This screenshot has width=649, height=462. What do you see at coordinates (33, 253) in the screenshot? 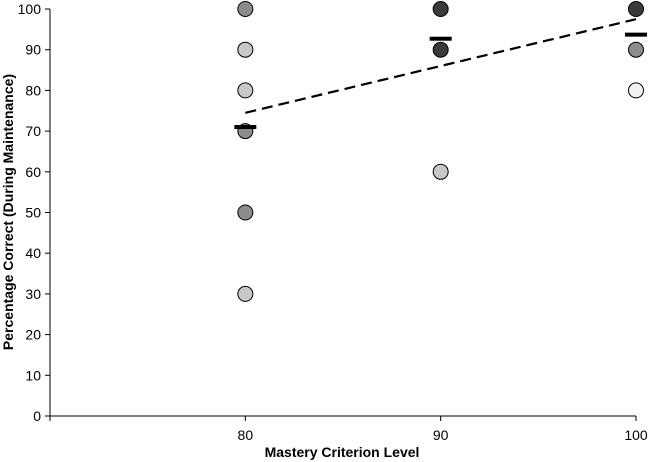
I see `y-tick-label: 40` at bounding box center [33, 253].